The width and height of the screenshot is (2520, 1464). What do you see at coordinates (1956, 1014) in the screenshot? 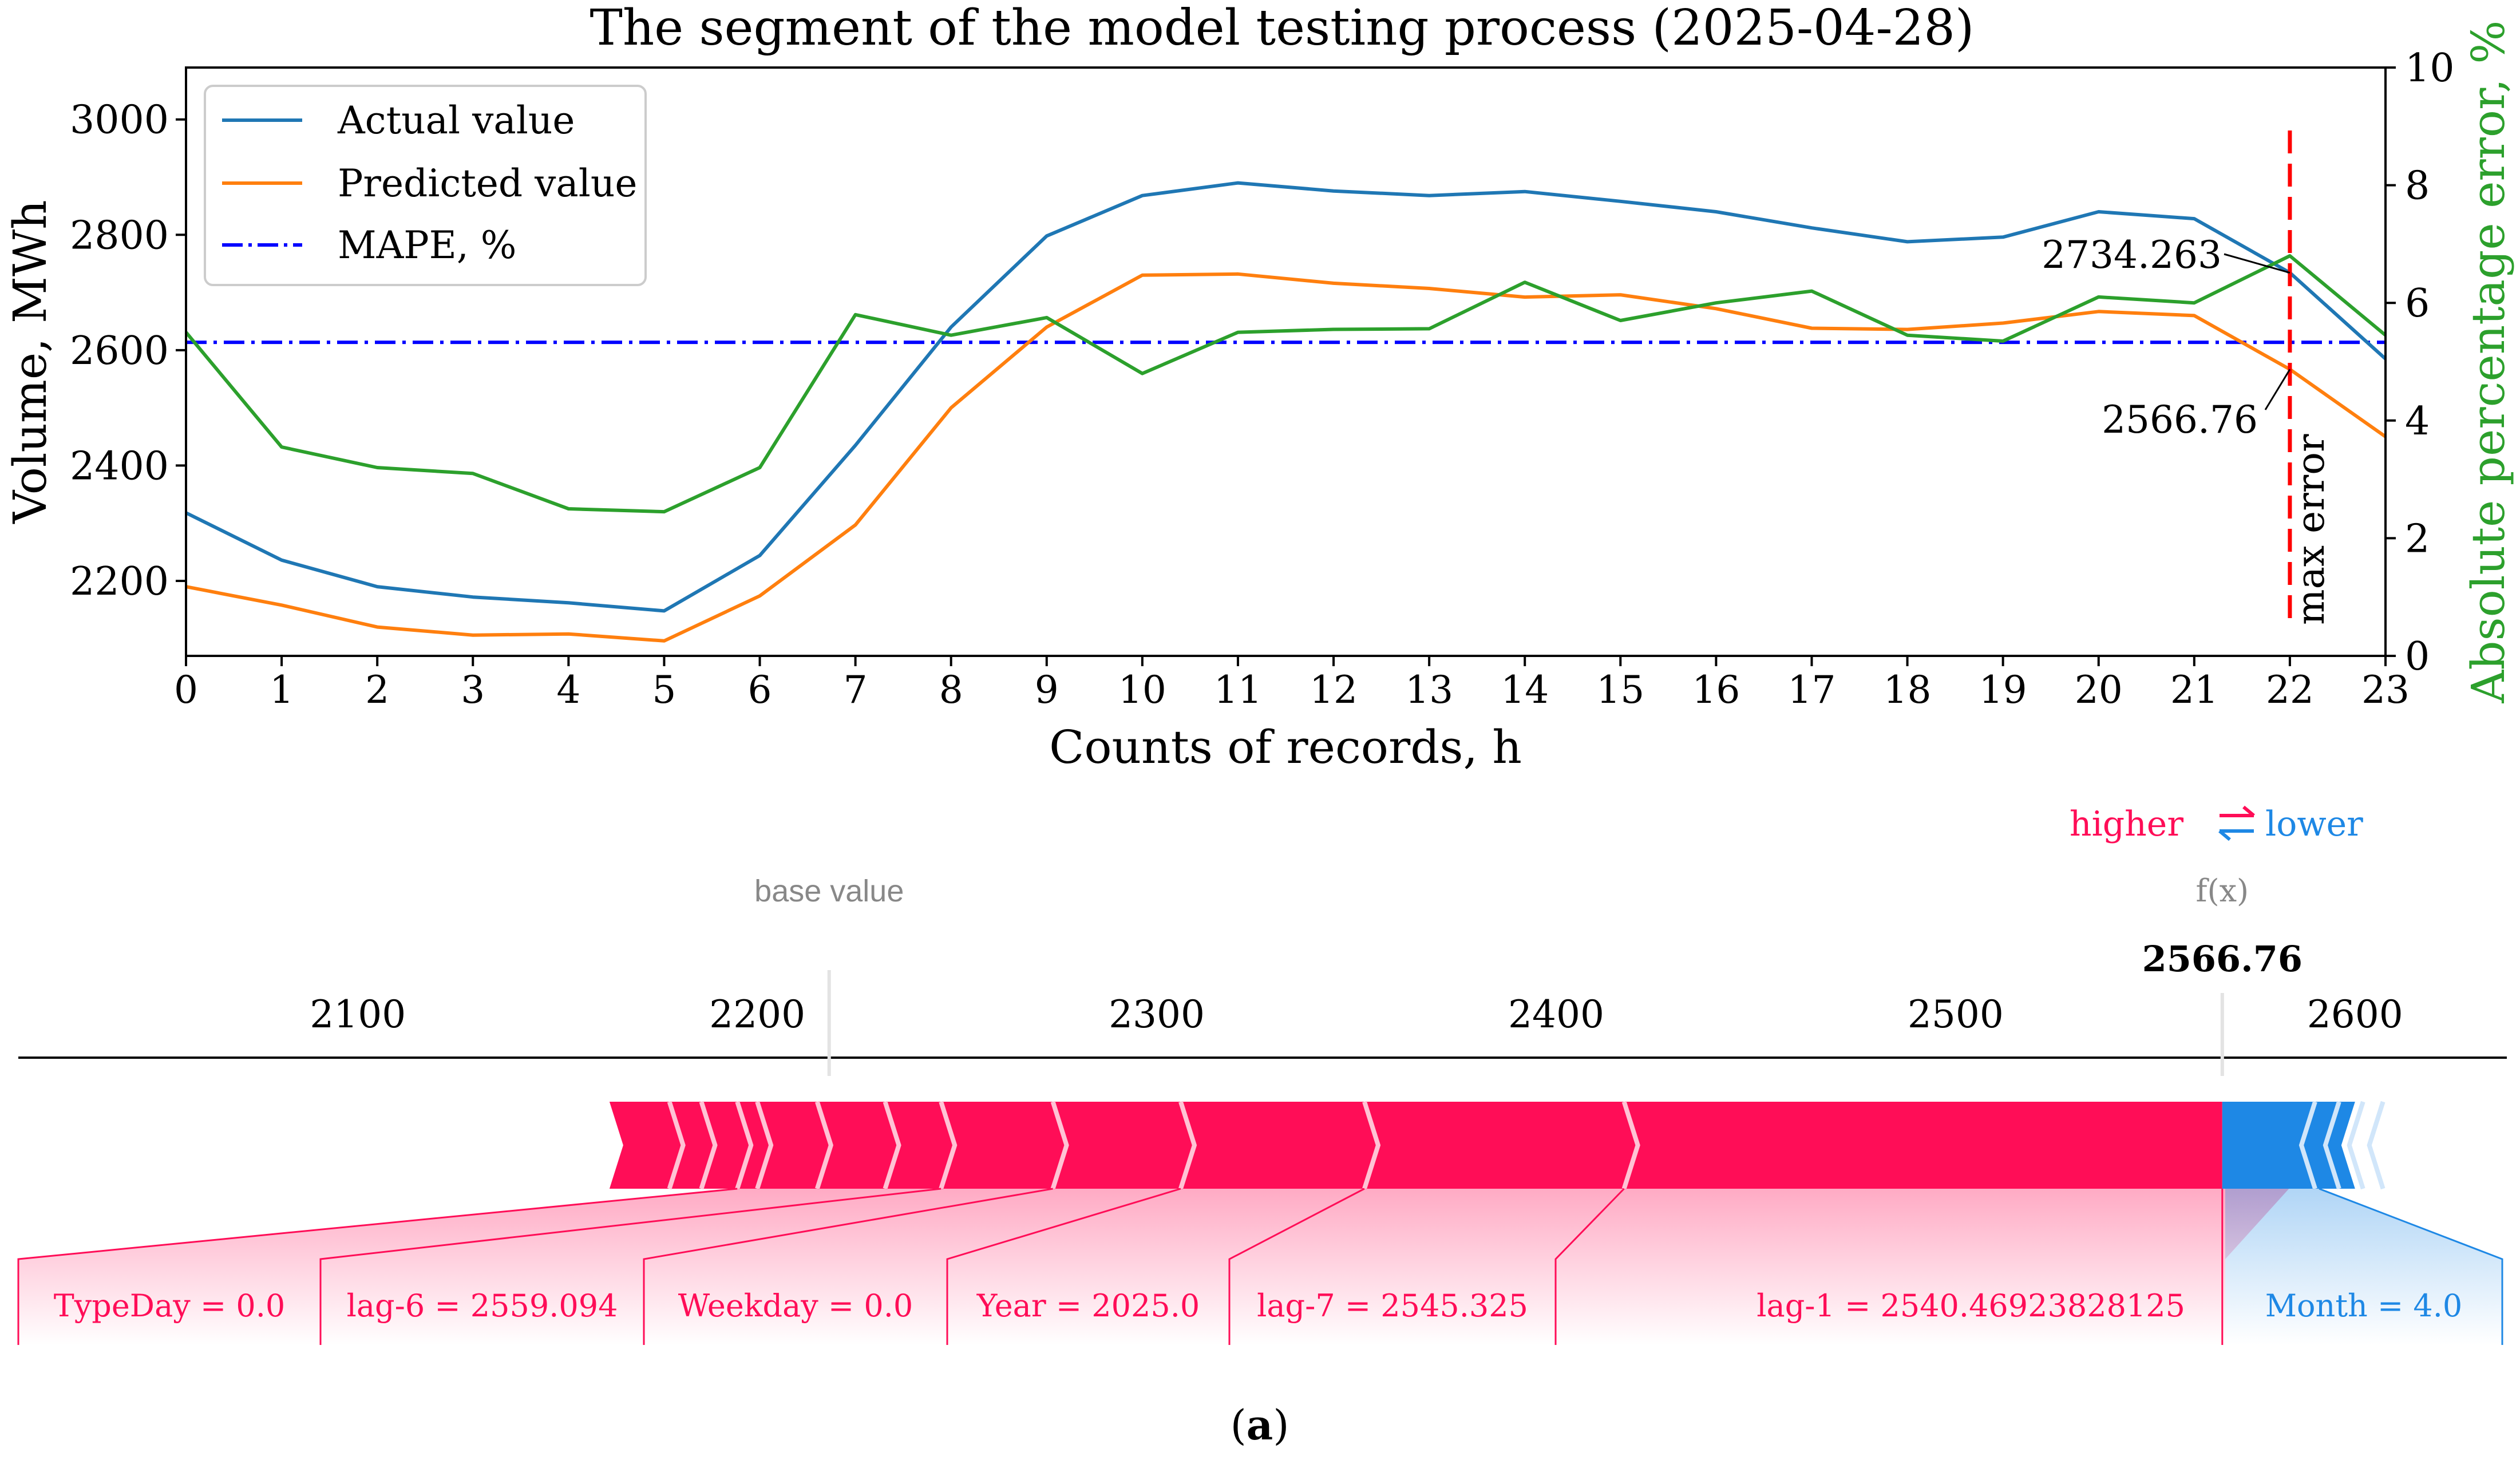
I see `force-tick-label: 2500` at bounding box center [1956, 1014].